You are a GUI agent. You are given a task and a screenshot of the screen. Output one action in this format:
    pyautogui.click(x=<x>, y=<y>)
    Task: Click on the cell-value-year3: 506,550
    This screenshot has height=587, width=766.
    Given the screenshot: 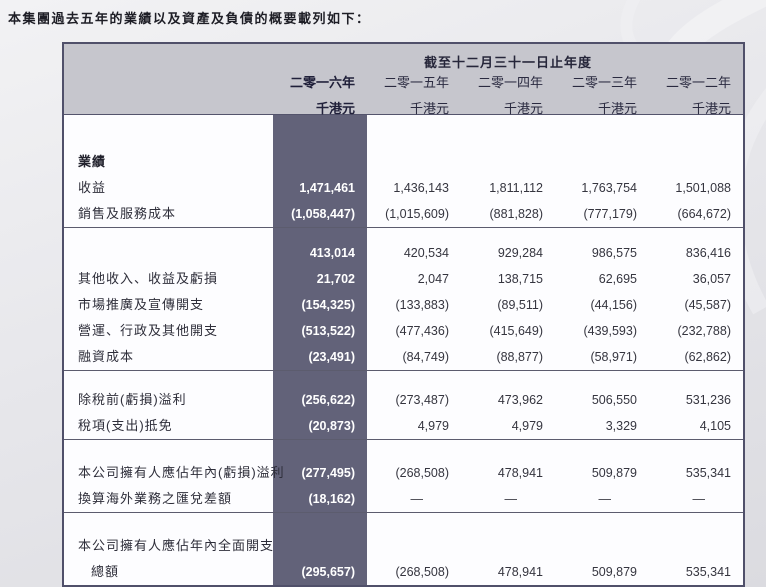 What is the action you would take?
    pyautogui.click(x=614, y=400)
    